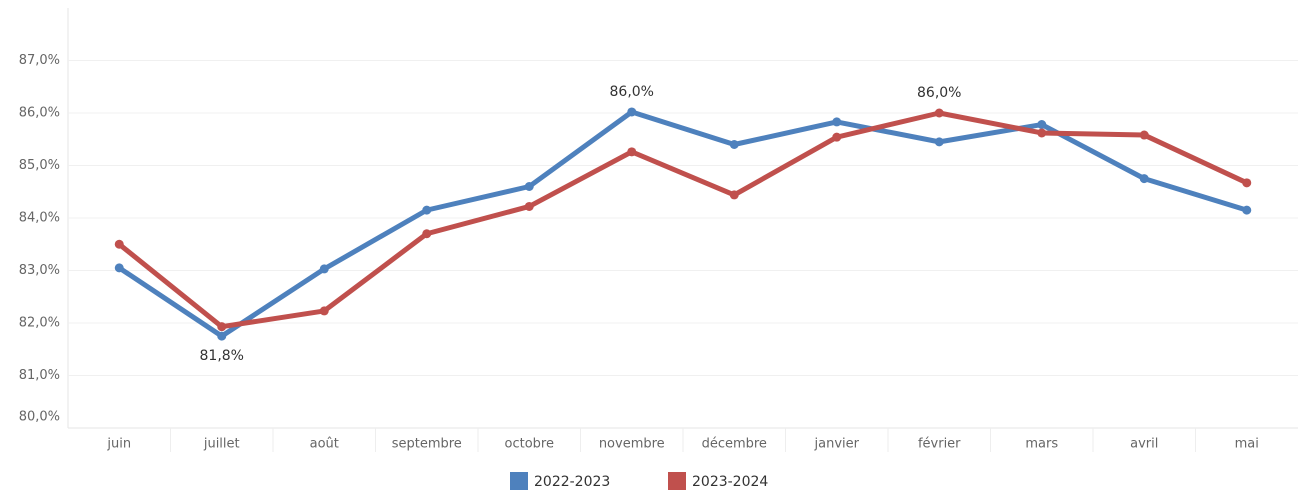 The width and height of the screenshot is (1302, 493). I want to click on y-tick-label: 80,0%, so click(39, 417).